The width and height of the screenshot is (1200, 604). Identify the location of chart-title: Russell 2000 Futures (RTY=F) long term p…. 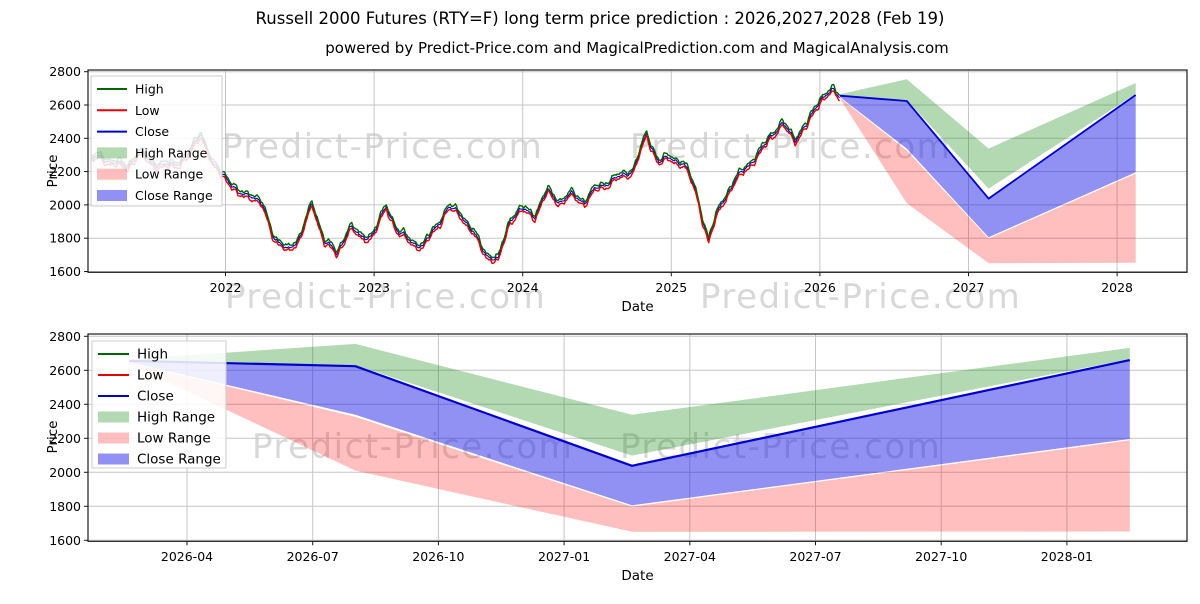
(600, 18).